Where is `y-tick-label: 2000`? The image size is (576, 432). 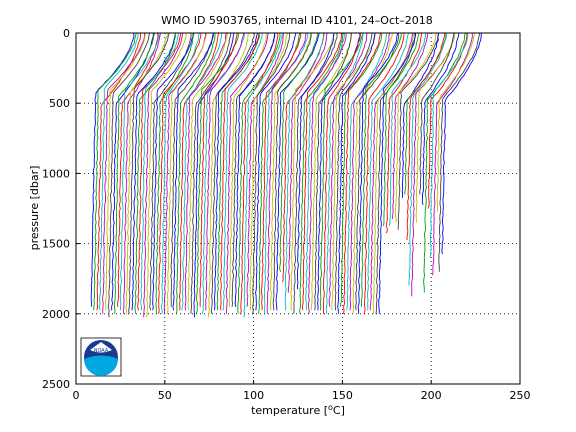
y-tick-label: 2000 is located at coordinates (56, 314).